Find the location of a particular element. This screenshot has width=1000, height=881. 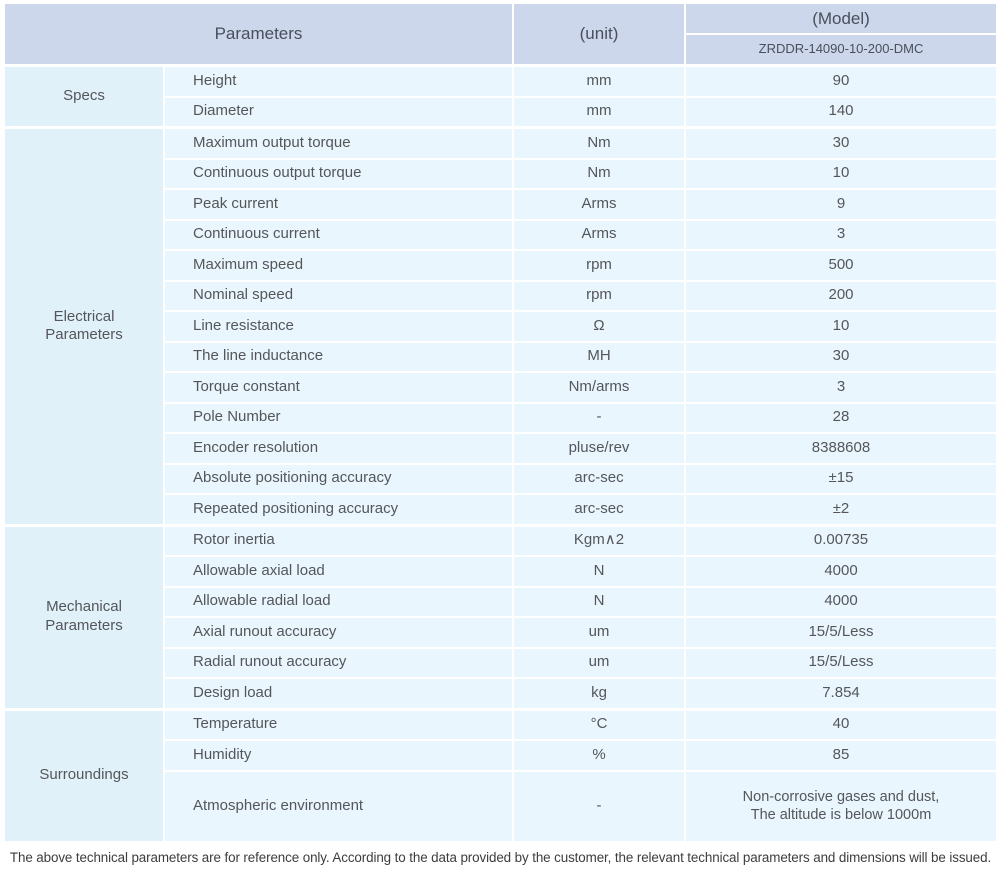

param-value-line1: Non-corrosive gases and dust, is located at coordinates (841, 796).